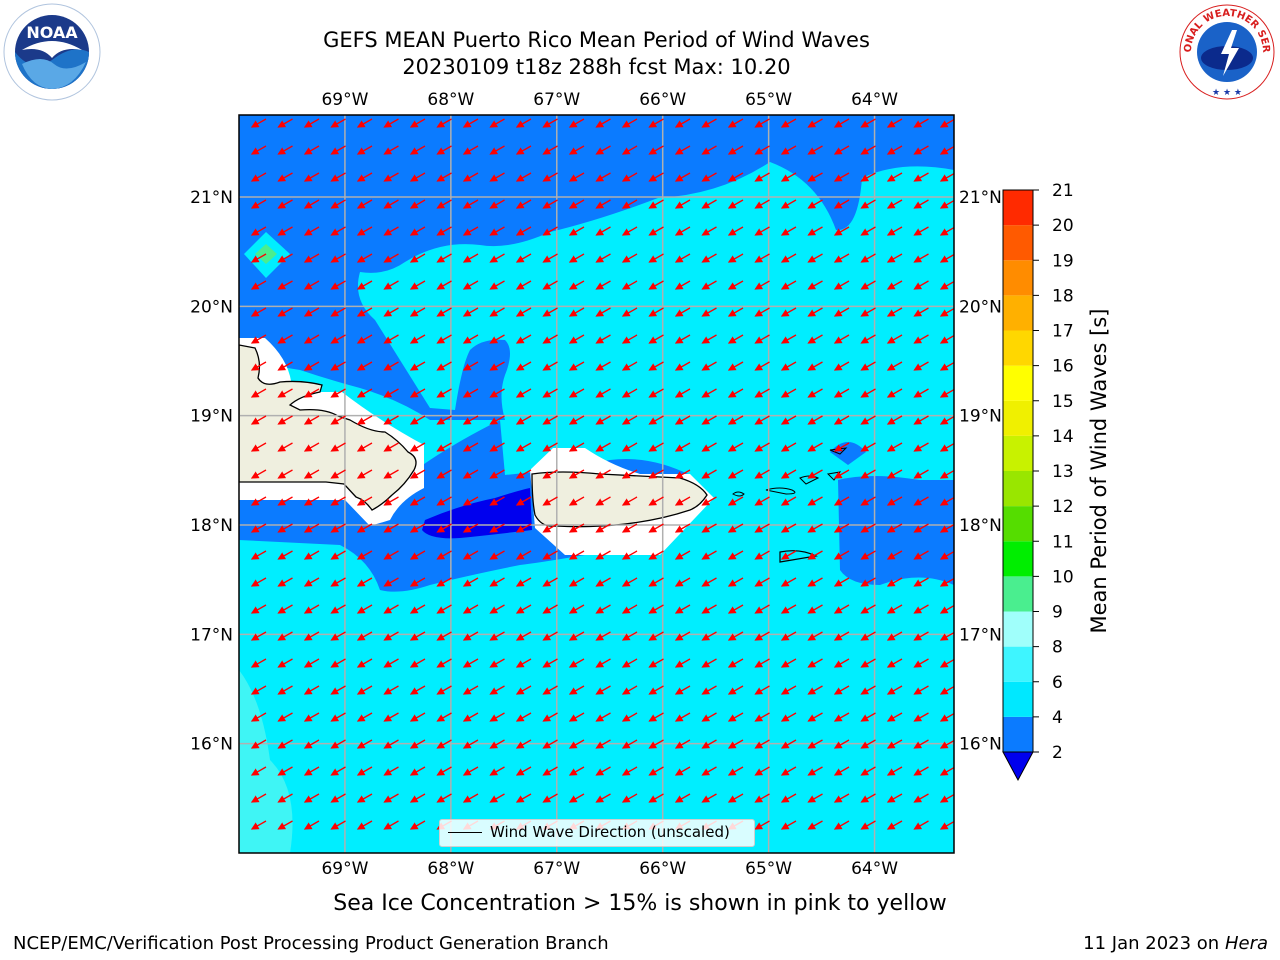  Describe the element at coordinates (211, 198) in the screenshot. I see `lat-tick-label: 21°N` at that location.